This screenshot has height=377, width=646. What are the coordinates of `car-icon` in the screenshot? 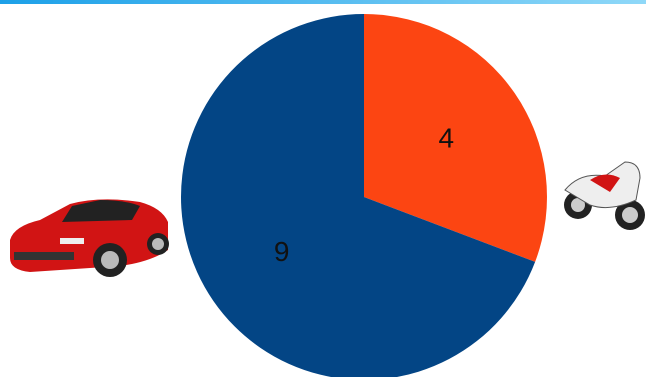 It's located at (89, 238).